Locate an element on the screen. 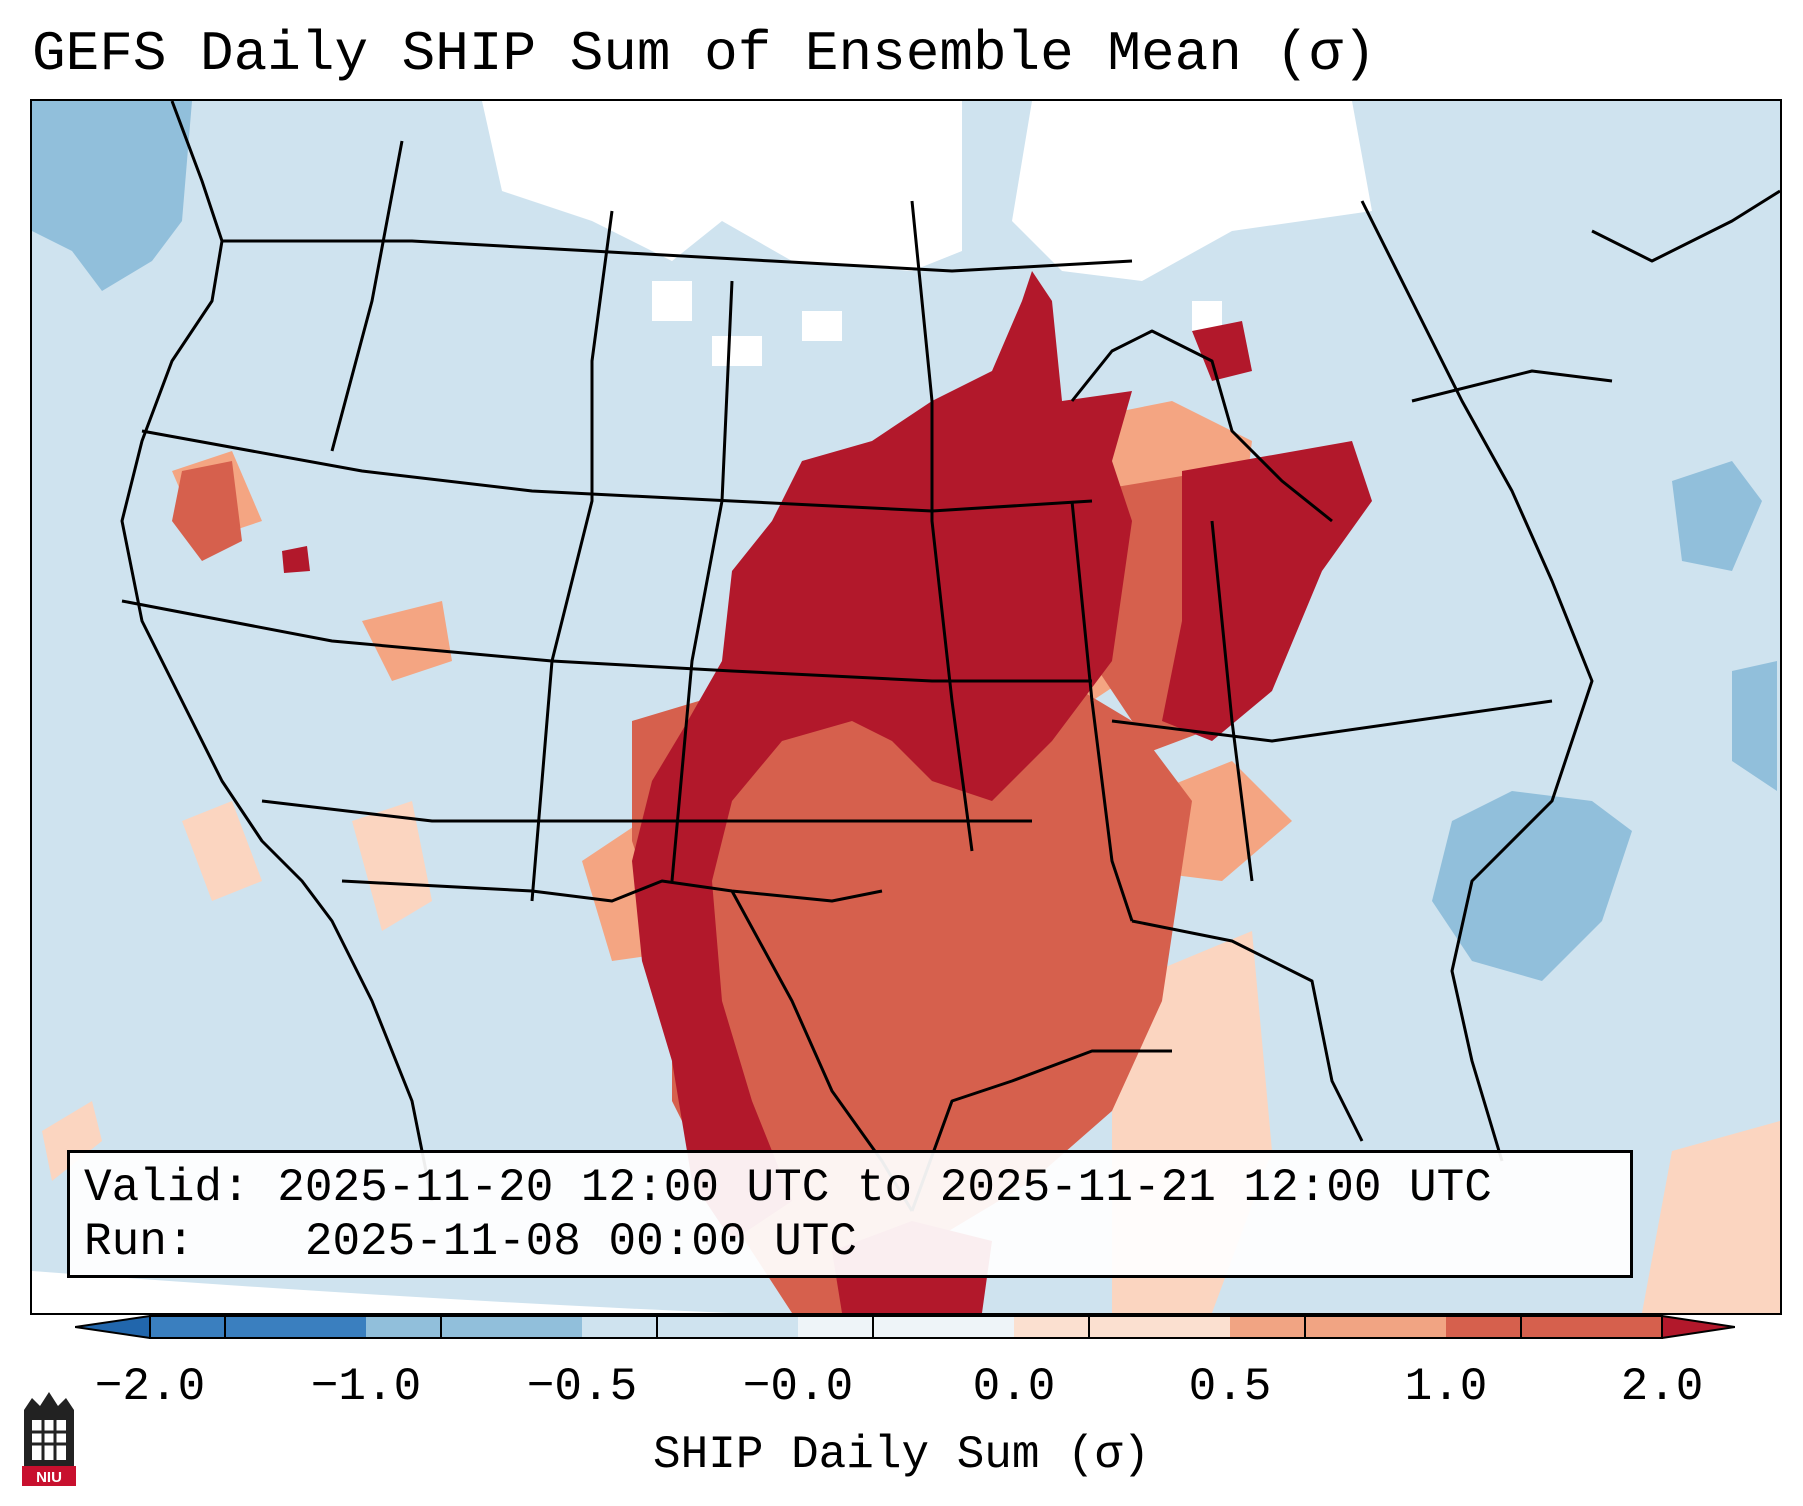 The height and width of the screenshot is (1506, 1803). logo-text: NIU is located at coordinates (49, 1477).